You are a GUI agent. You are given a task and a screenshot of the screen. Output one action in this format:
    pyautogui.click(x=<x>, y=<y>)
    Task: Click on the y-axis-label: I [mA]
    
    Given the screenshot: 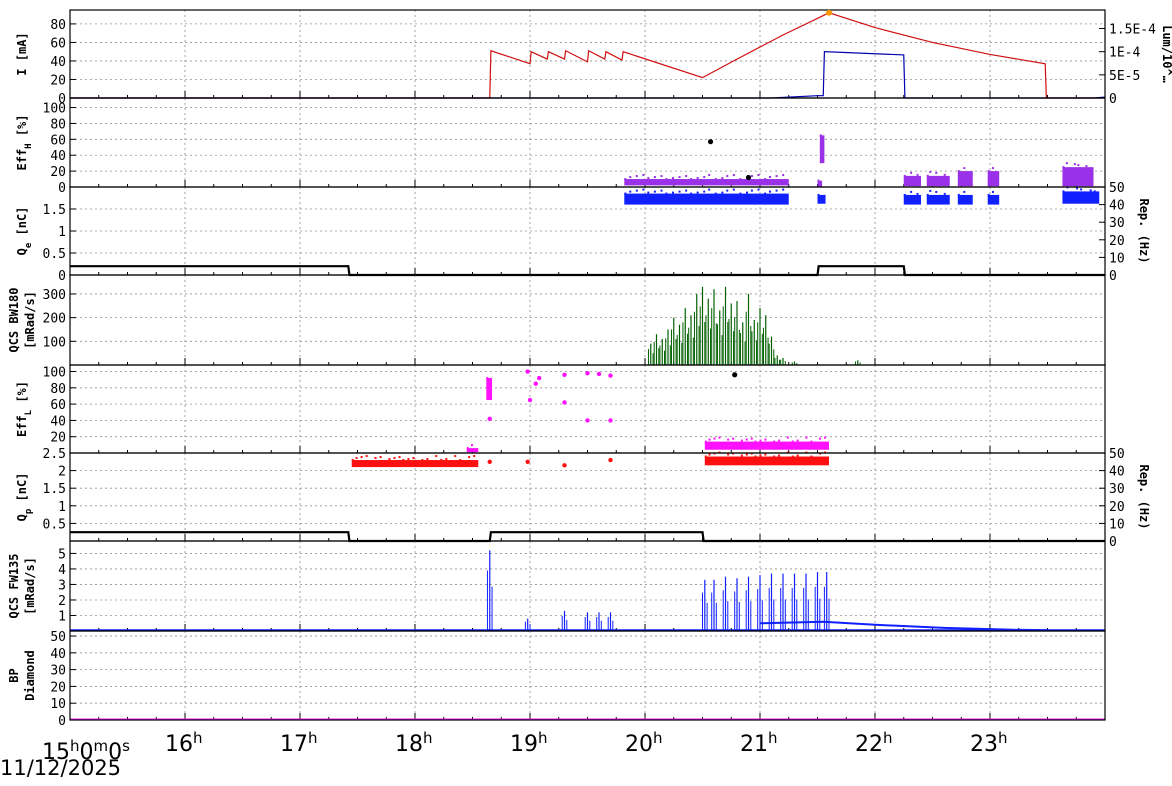 What is the action you would take?
    pyautogui.click(x=22, y=53)
    